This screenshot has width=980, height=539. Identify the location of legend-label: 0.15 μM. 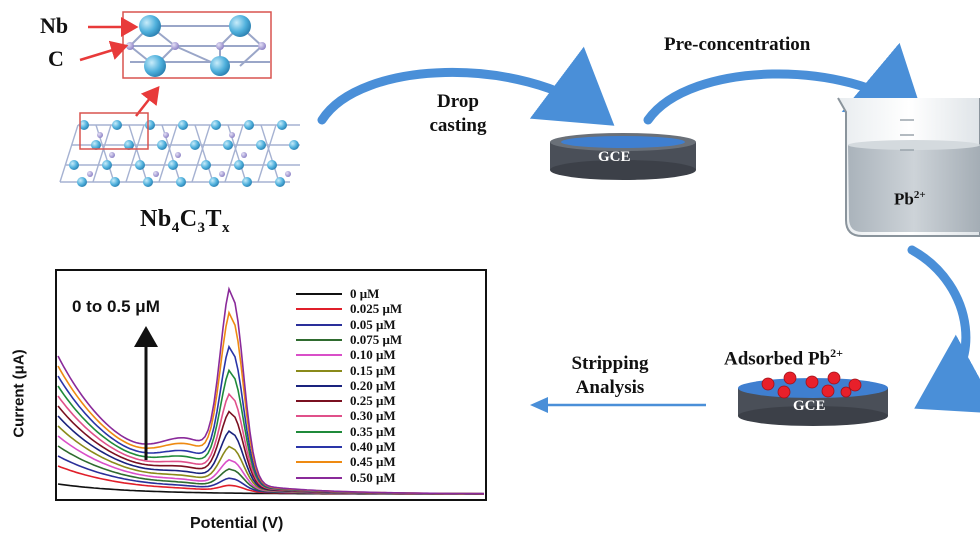
(373, 370).